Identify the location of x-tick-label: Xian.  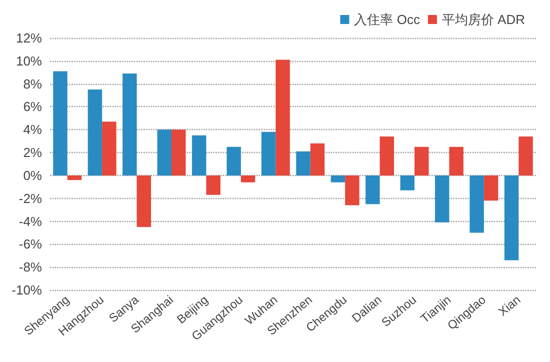
(510, 305).